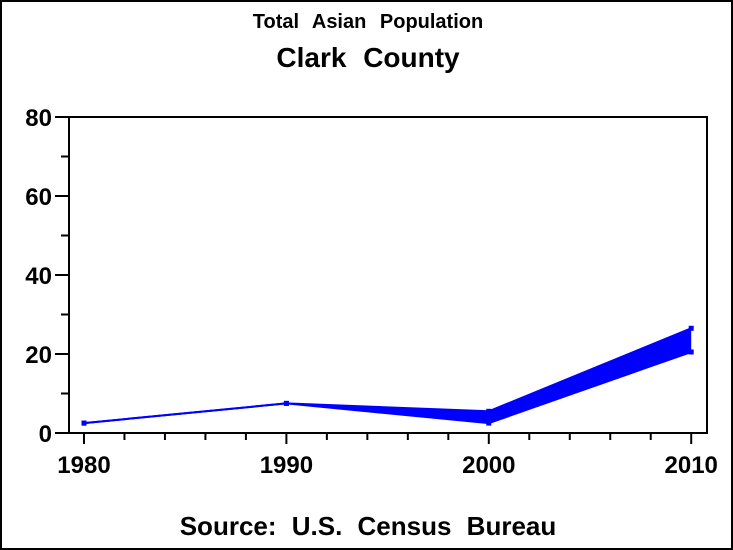 Image resolution: width=733 pixels, height=550 pixels. What do you see at coordinates (368, 57) in the screenshot?
I see `chart-subtitle: Clark County` at bounding box center [368, 57].